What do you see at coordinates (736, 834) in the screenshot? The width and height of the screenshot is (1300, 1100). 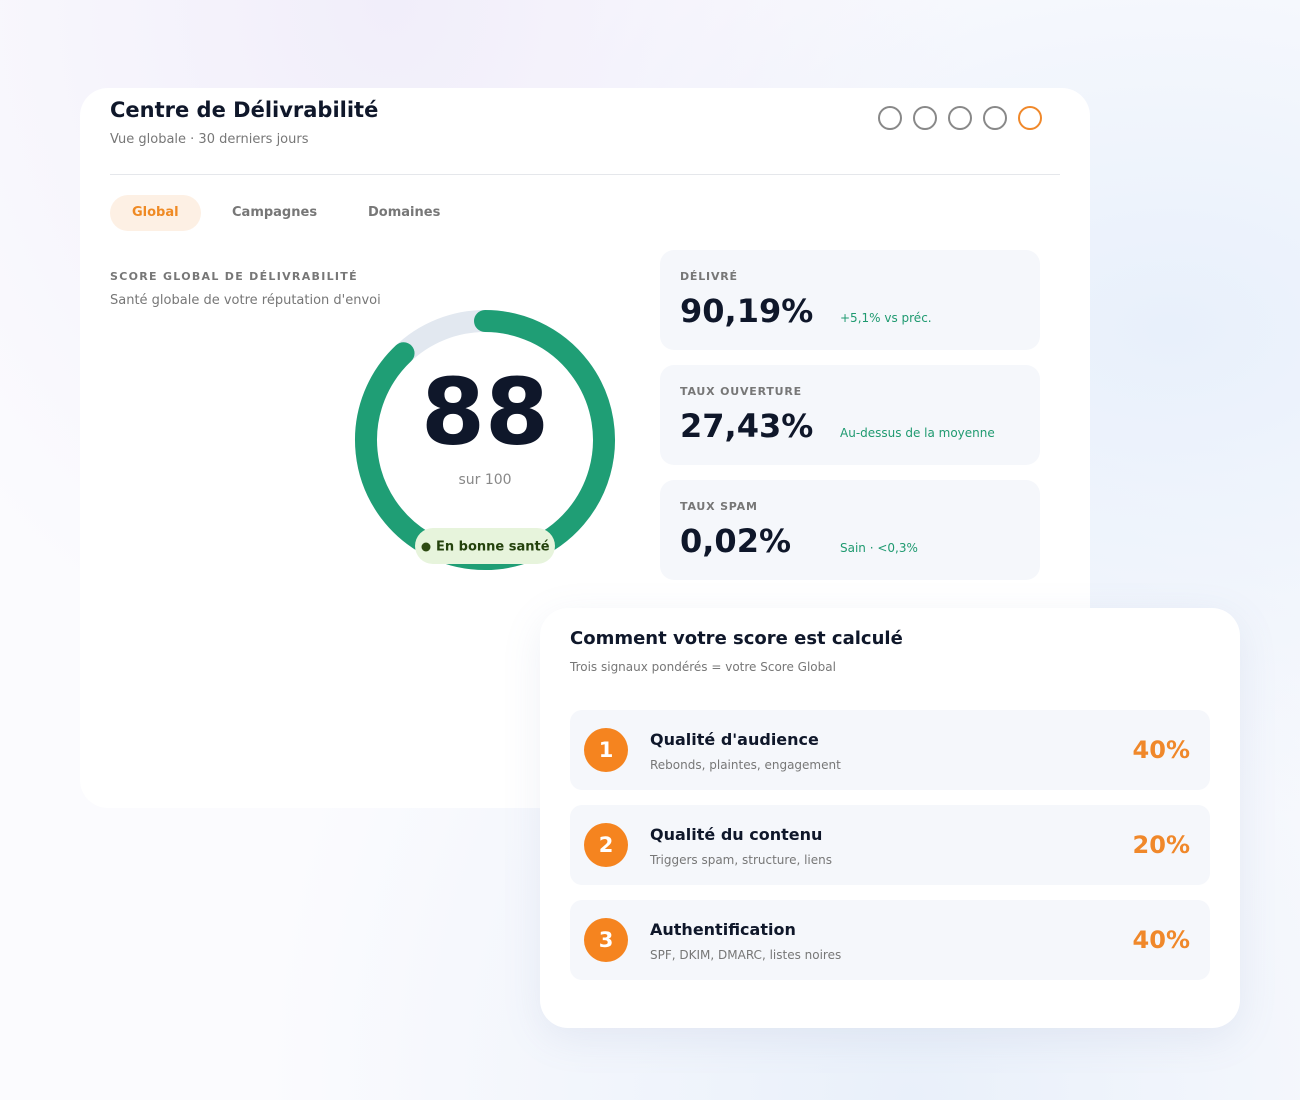 I see `item-title: Qualité du contenu` at bounding box center [736, 834].